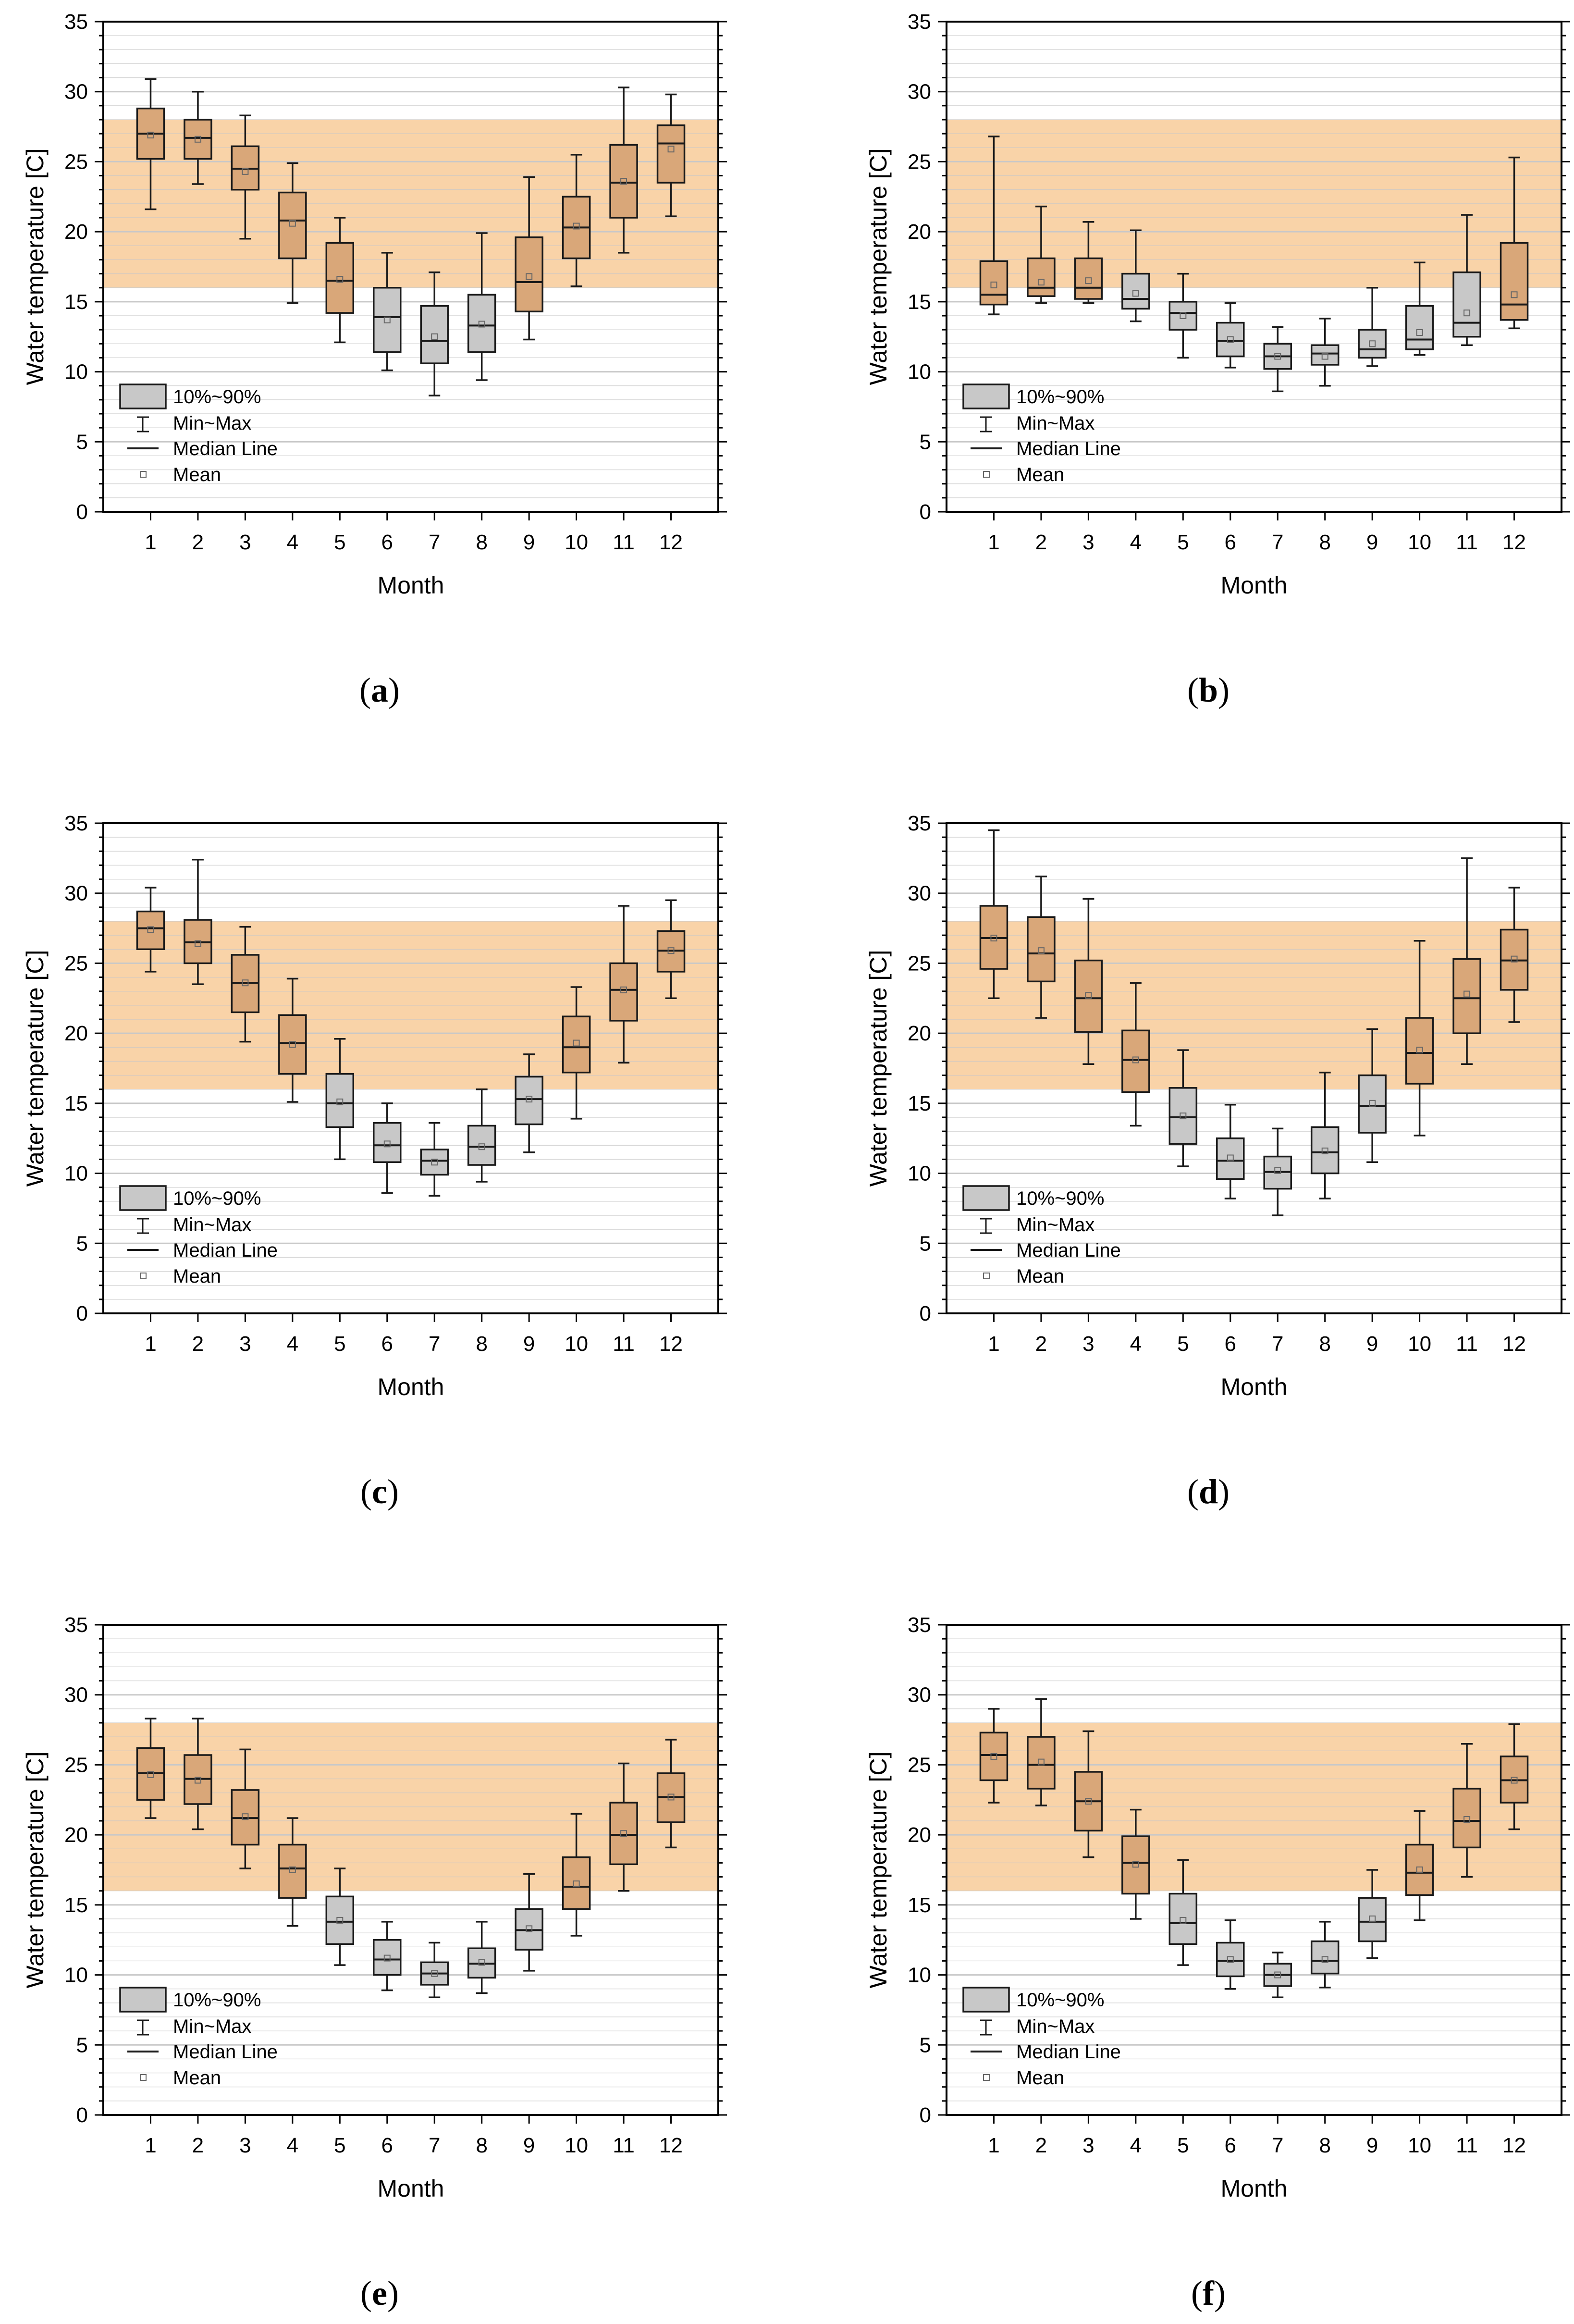  What do you see at coordinates (986, 2000) in the screenshot?
I see `legend-box-swatch` at bounding box center [986, 2000].